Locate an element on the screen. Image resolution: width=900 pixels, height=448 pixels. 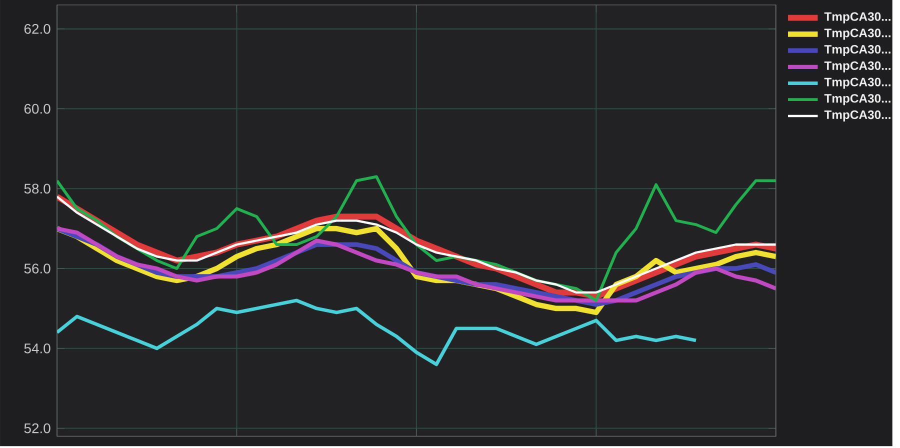
y-tick-label: 52.0 is located at coordinates (37, 428).